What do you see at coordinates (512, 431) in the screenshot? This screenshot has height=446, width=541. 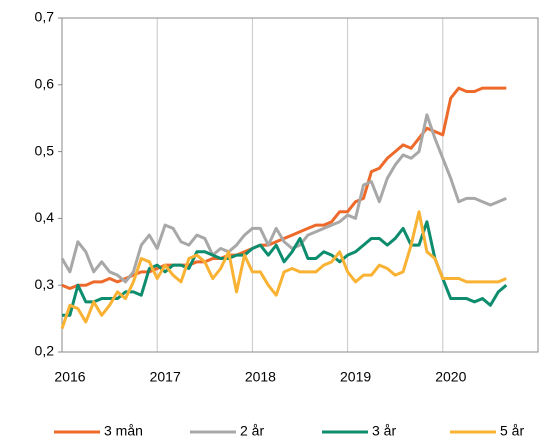 I see `legend-label: 5 år` at bounding box center [512, 431].